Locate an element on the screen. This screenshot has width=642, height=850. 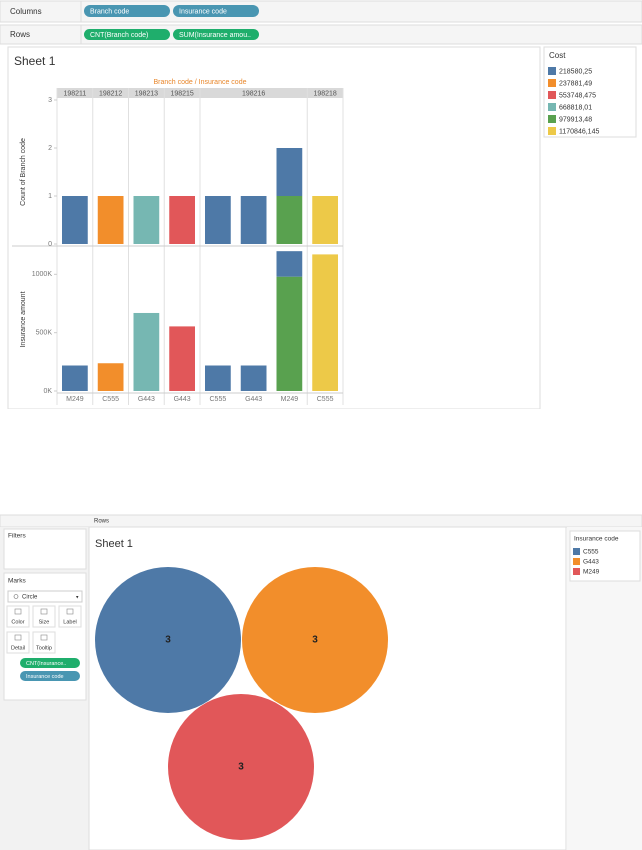
dropdown-arrow: ▾ is located at coordinates (77, 597).